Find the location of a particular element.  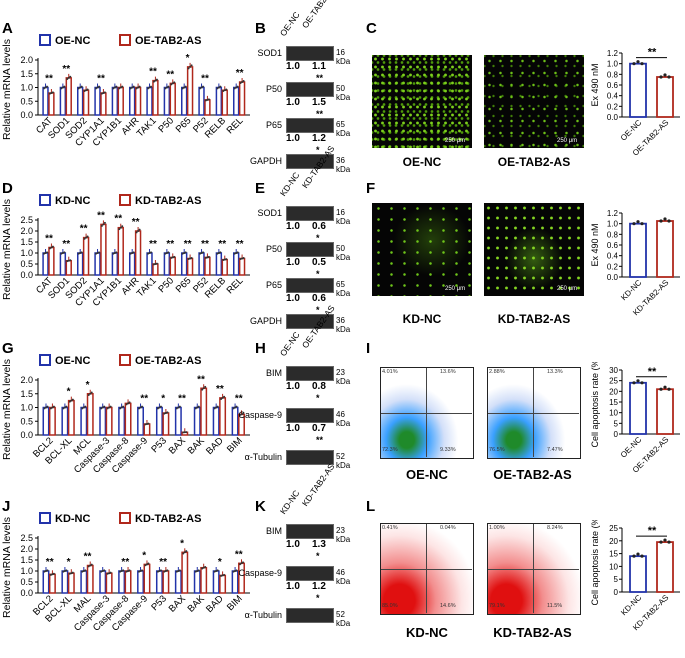

x-tick-label: P53 is located at coordinates (159, 445).